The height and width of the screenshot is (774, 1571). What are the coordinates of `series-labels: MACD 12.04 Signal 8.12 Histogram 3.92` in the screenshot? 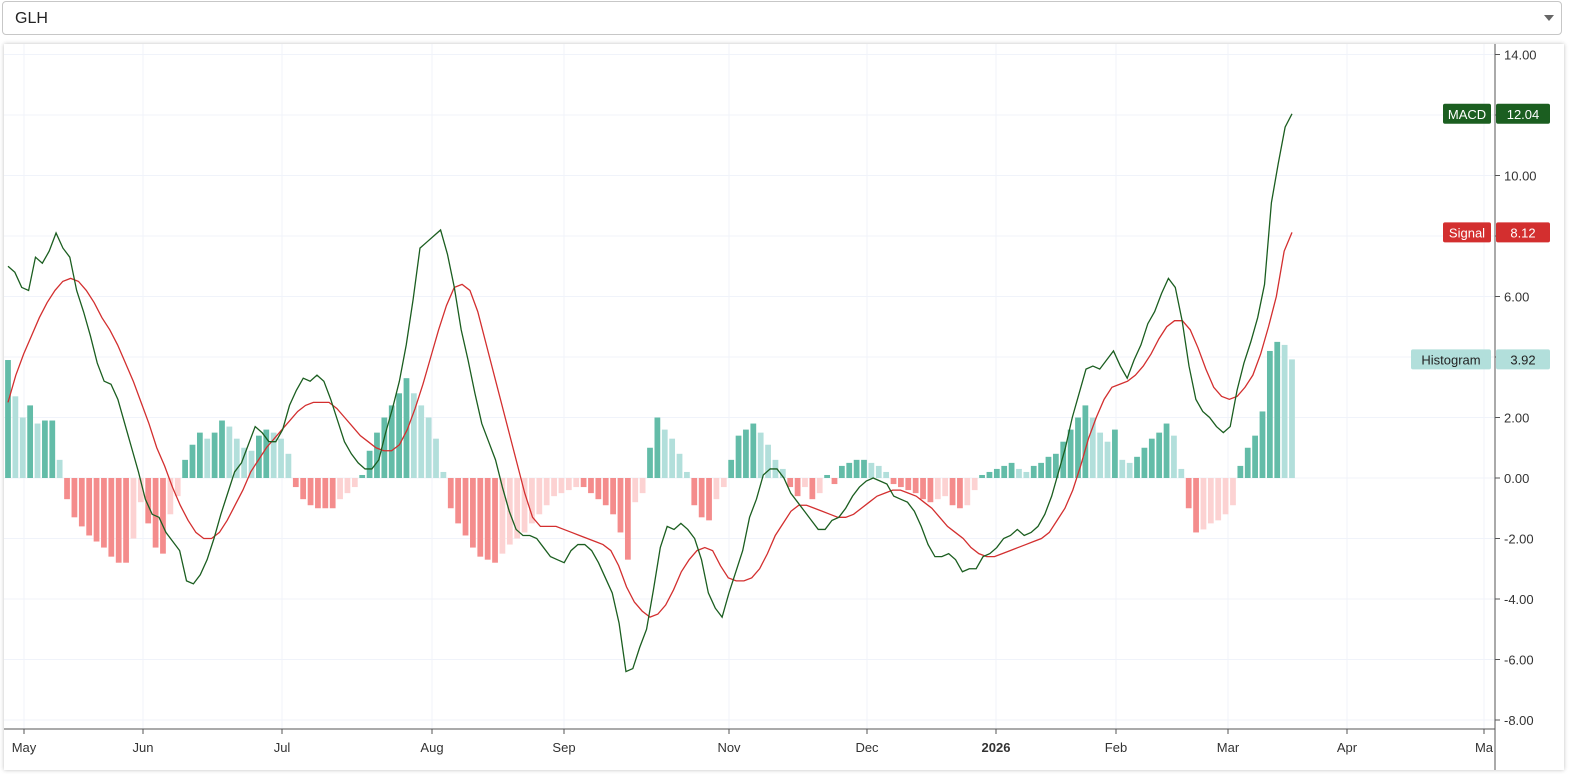 It's located at (1480, 236).